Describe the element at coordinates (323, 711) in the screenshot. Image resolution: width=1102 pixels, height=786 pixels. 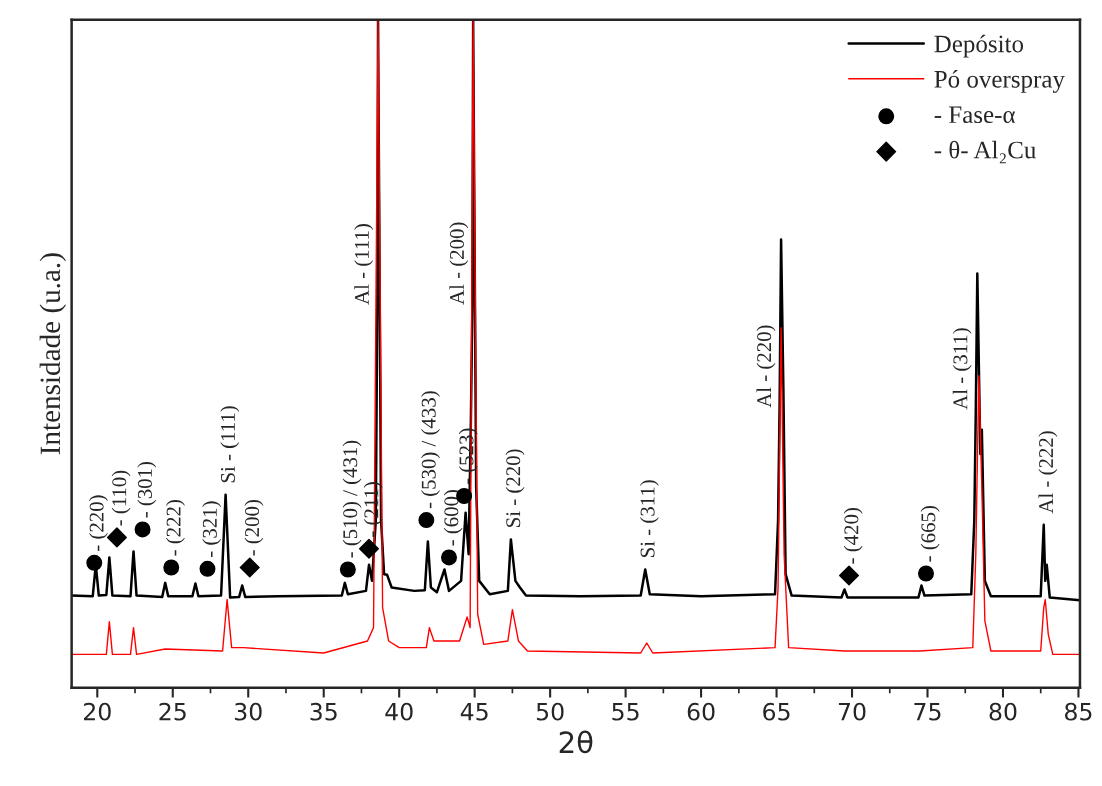
I see `x-tick-label: 35` at that location.